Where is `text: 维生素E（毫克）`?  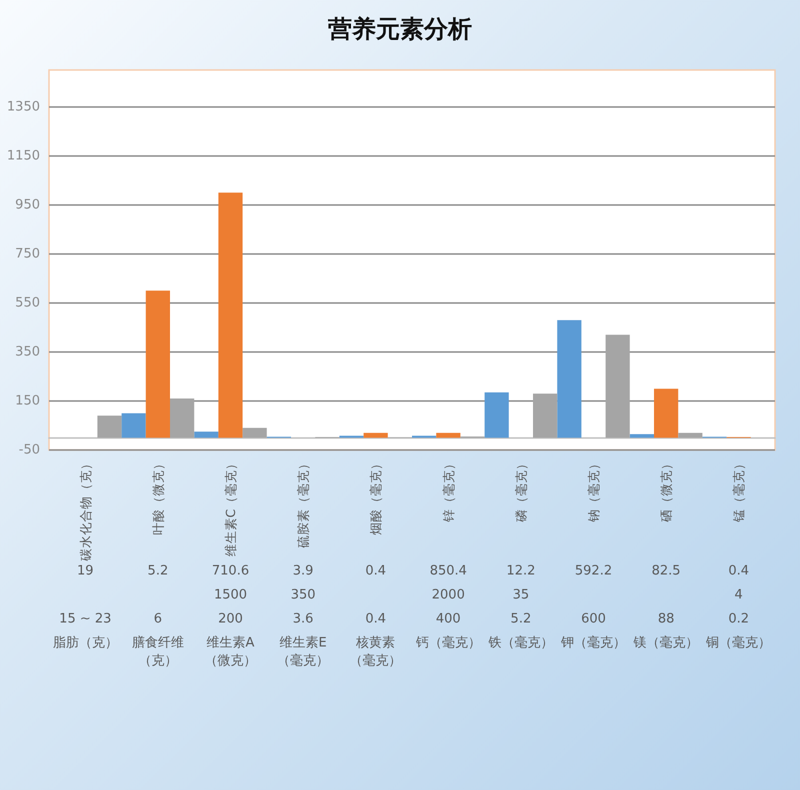 text: 维生素E（毫克） is located at coordinates (303, 652).